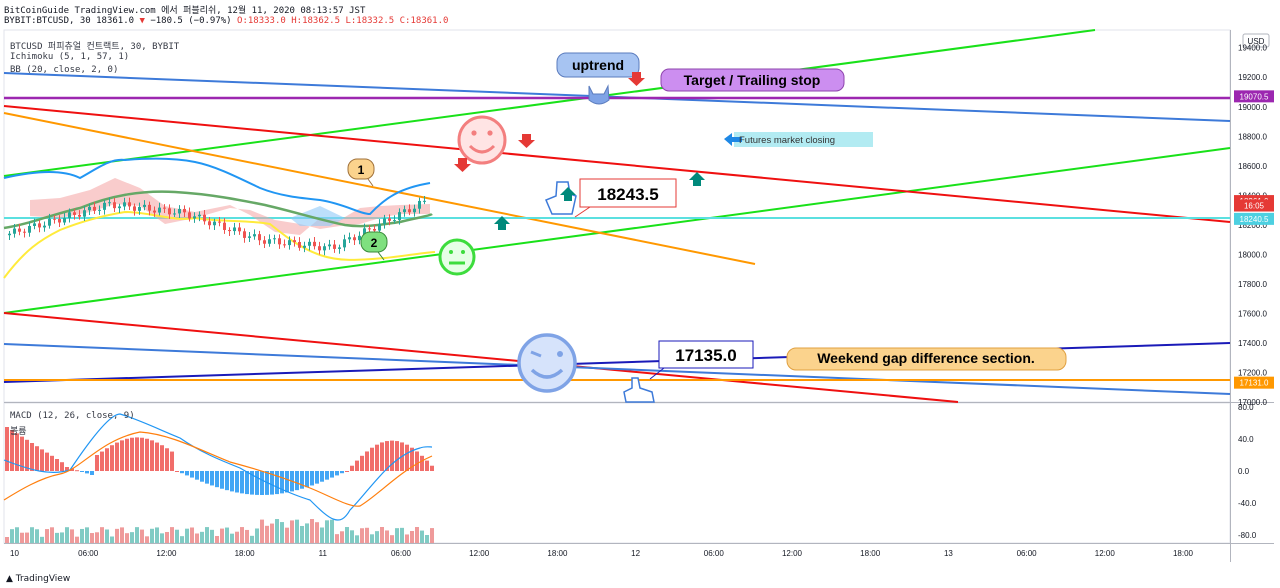 This screenshot has width=1280, height=588. Describe the element at coordinates (1252, 313) in the screenshot. I see `price-tick-label: 17600.0` at that location.